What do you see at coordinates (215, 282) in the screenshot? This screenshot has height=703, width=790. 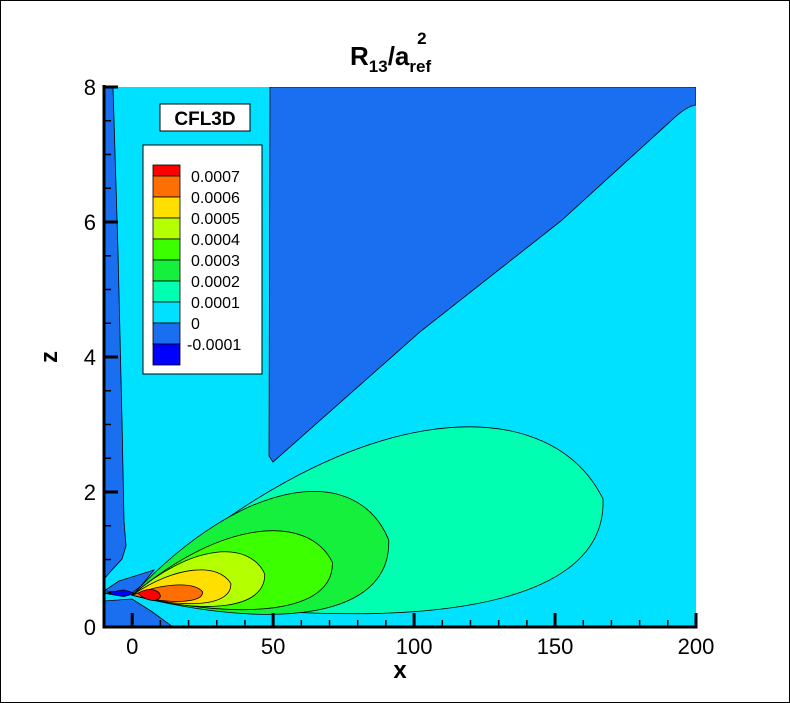 I see `legend-label: 0.0002` at bounding box center [215, 282].